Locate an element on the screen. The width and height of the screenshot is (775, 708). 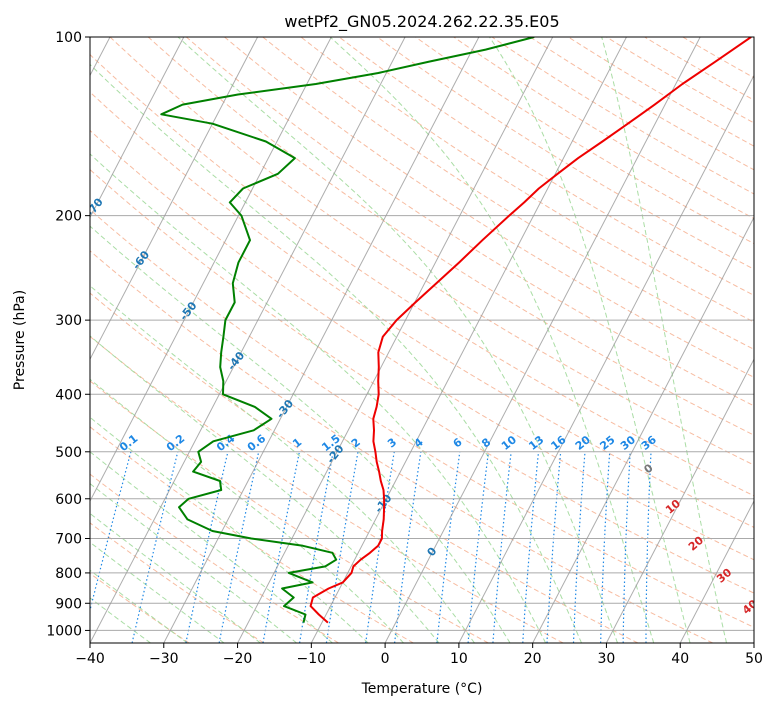
y-tick-label: 300 is located at coordinates (68, 321).